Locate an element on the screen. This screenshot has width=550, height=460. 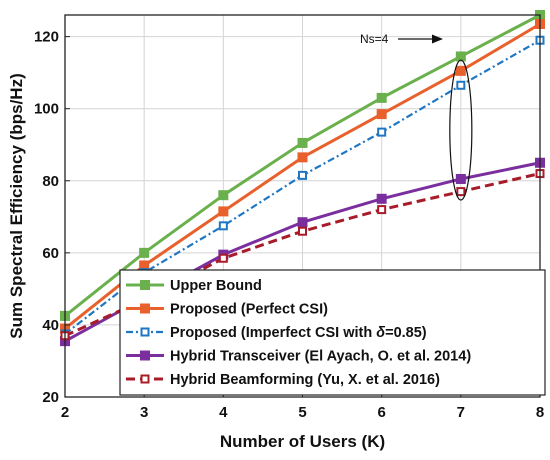
y-tick-label: 120 is located at coordinates (46, 37).